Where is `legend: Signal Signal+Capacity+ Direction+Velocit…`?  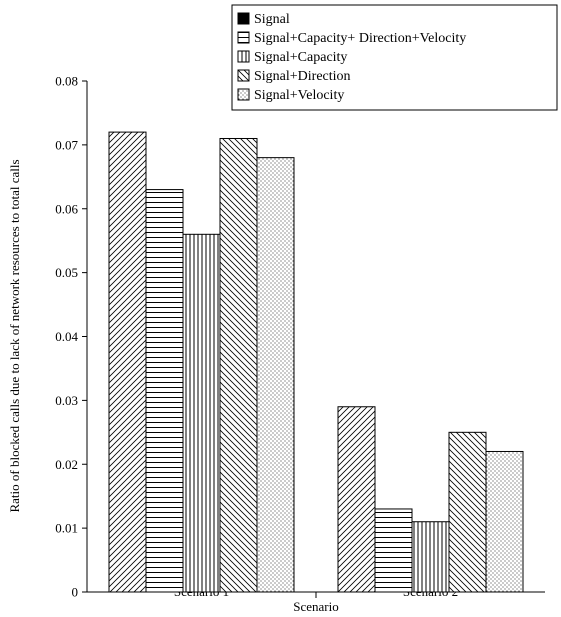 legend: Signal Signal+Capacity+ Direction+Velocit… is located at coordinates (394, 57).